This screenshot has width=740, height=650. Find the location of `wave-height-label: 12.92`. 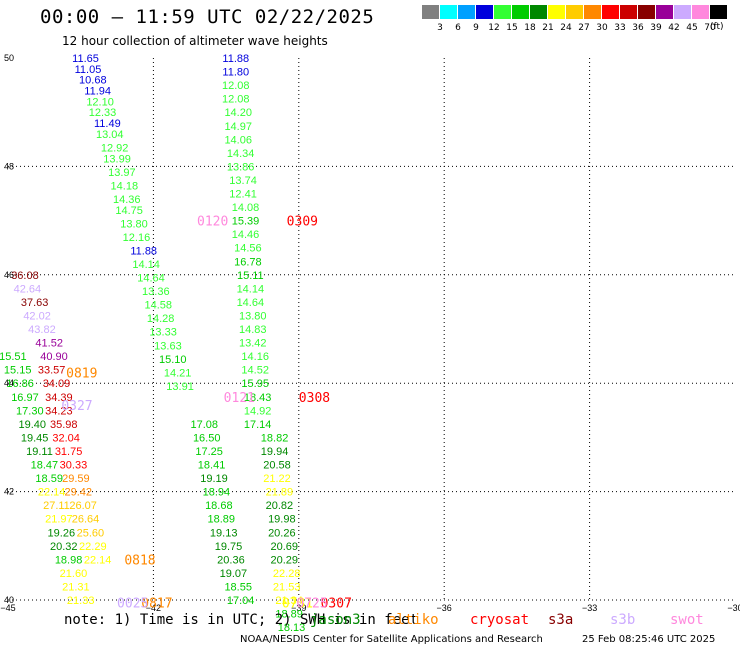

wave-height-label: 12.92 is located at coordinates (115, 148).